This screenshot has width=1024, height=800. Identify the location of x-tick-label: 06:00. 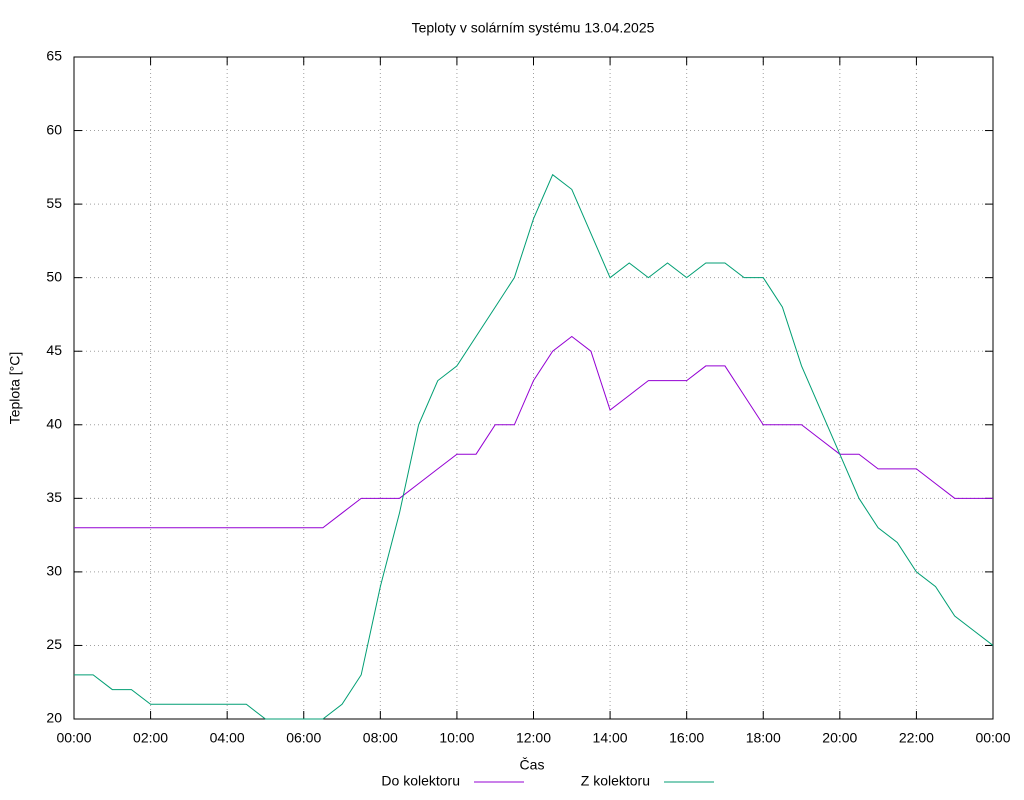
(303, 738).